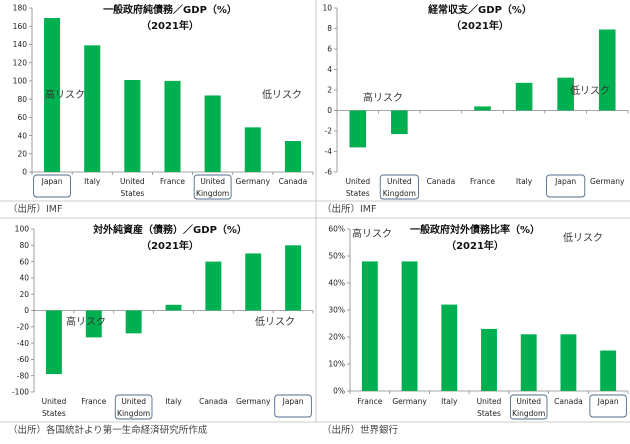 The height and width of the screenshot is (444, 630). What do you see at coordinates (23, 375) in the screenshot?
I see `y-tick-label: -80` at bounding box center [23, 375].